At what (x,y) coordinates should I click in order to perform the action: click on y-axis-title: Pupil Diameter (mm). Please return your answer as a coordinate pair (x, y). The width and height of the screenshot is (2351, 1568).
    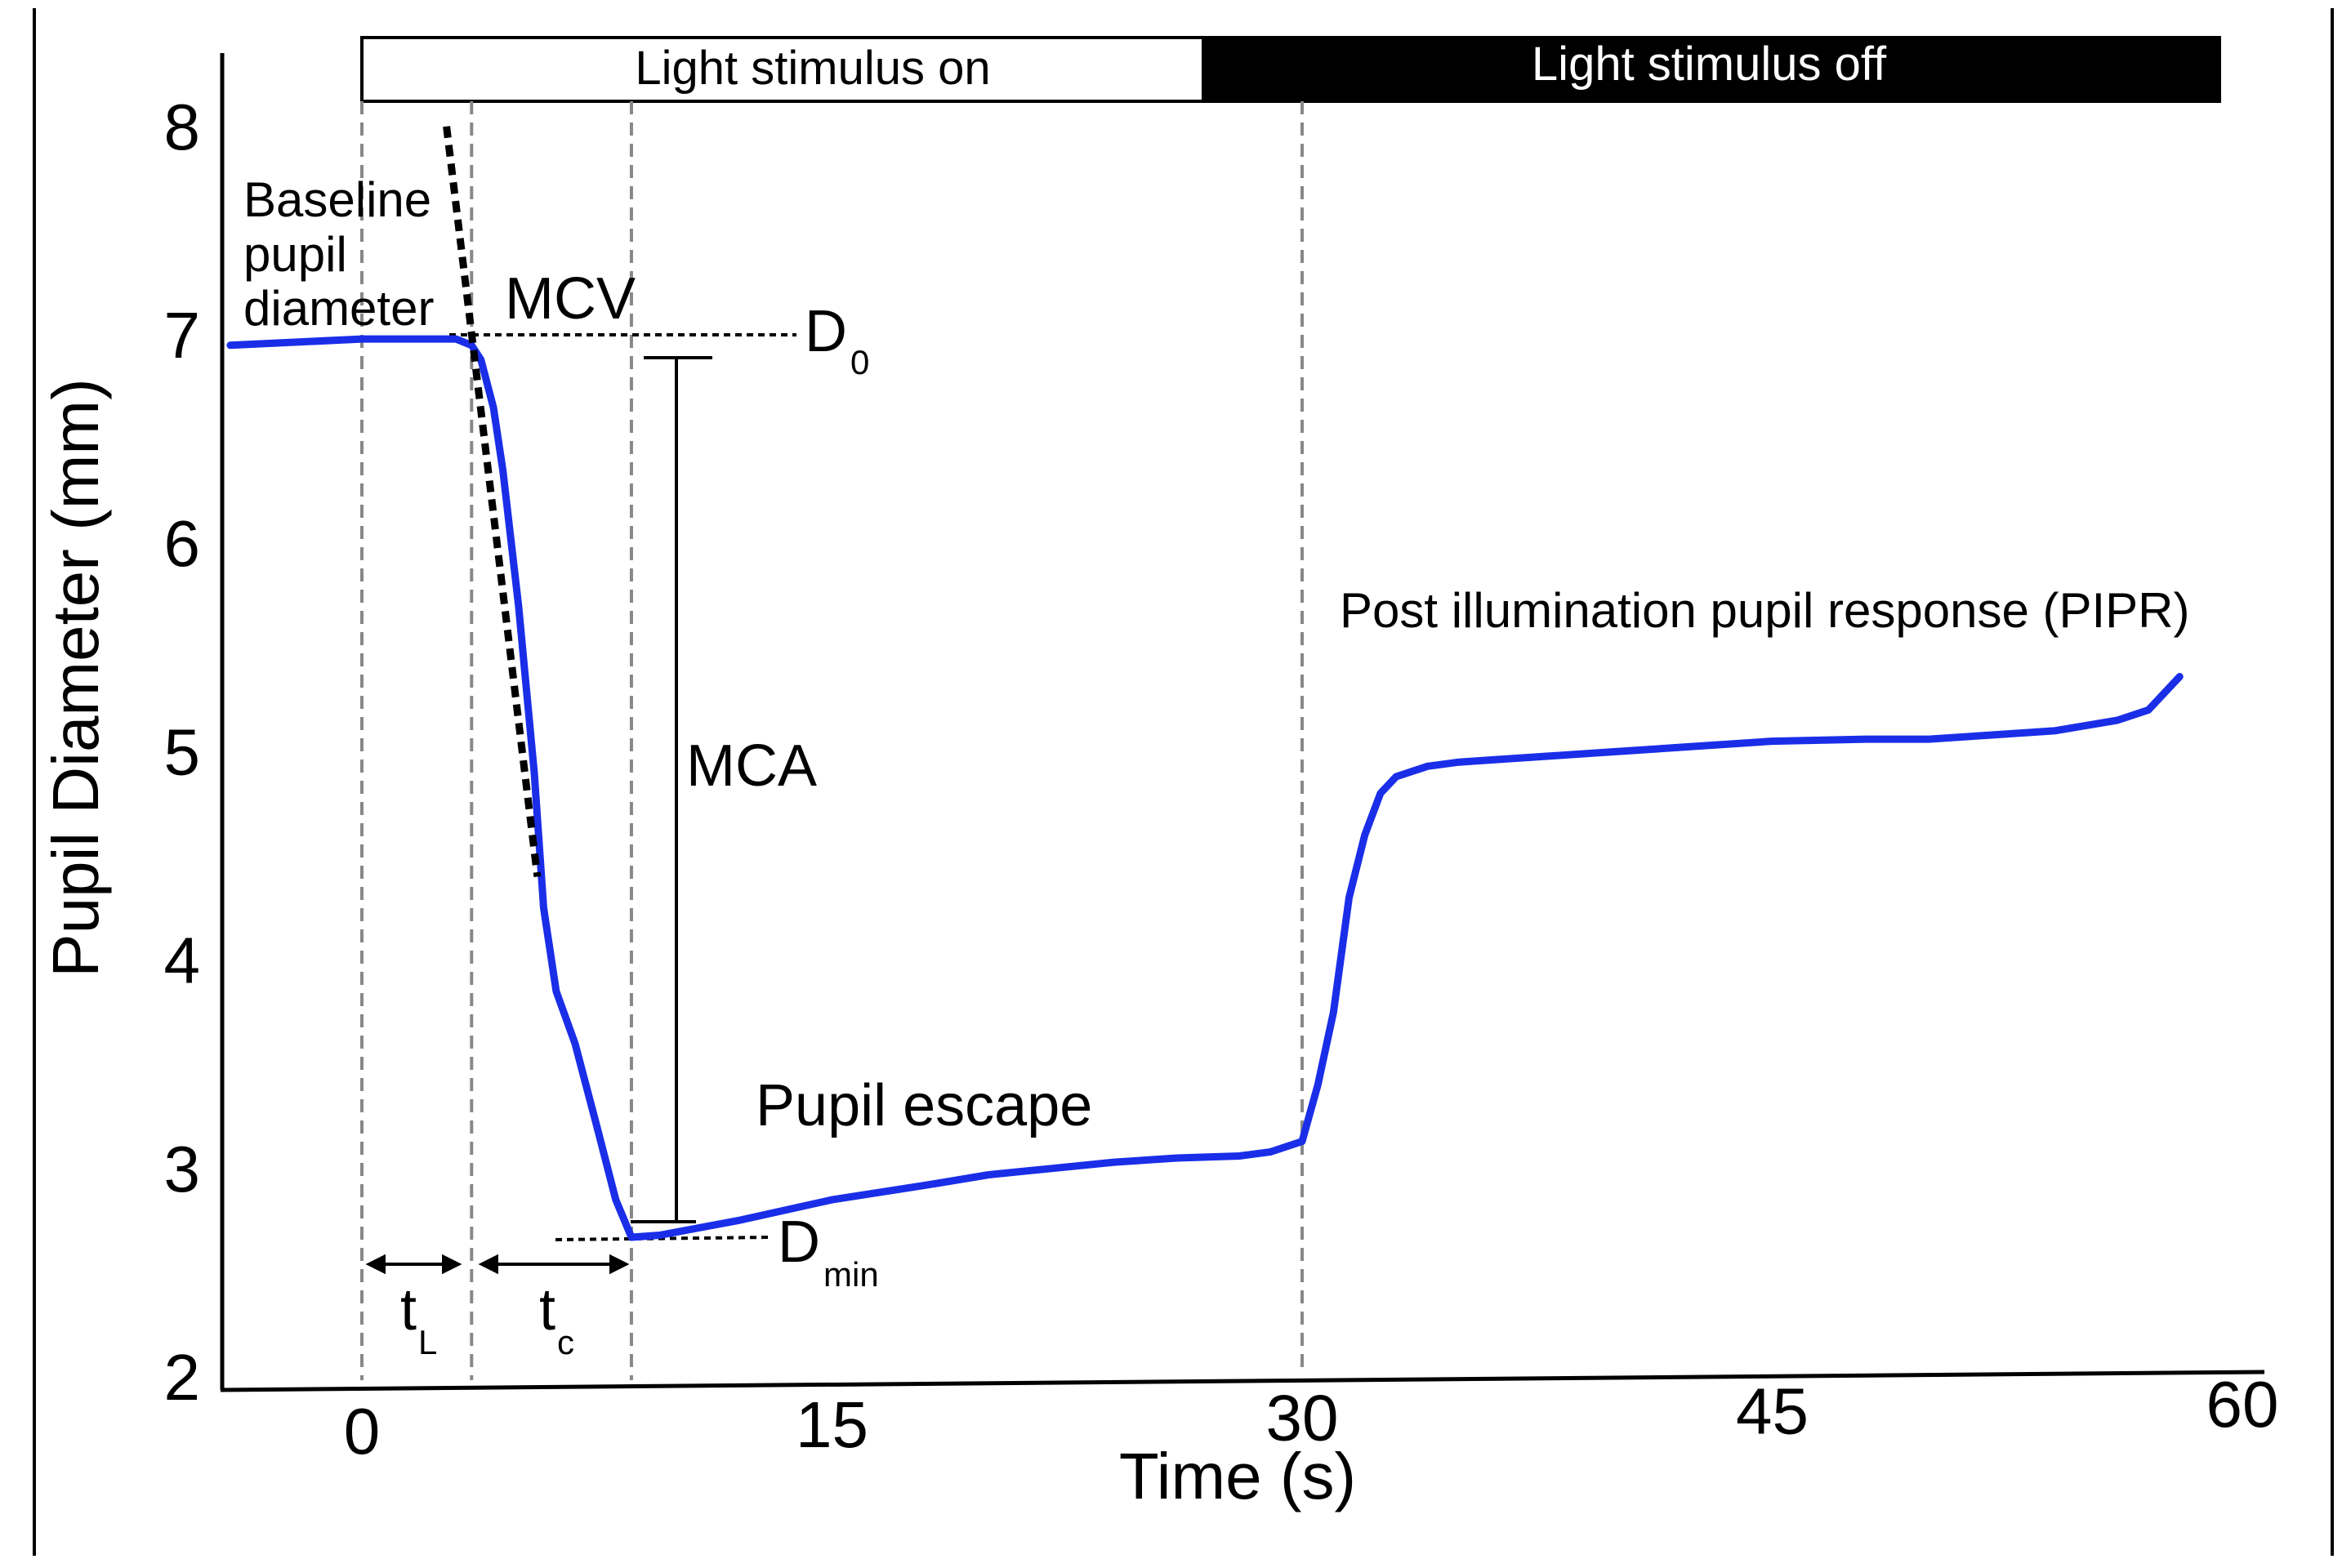
    Looking at the image, I should click on (75, 677).